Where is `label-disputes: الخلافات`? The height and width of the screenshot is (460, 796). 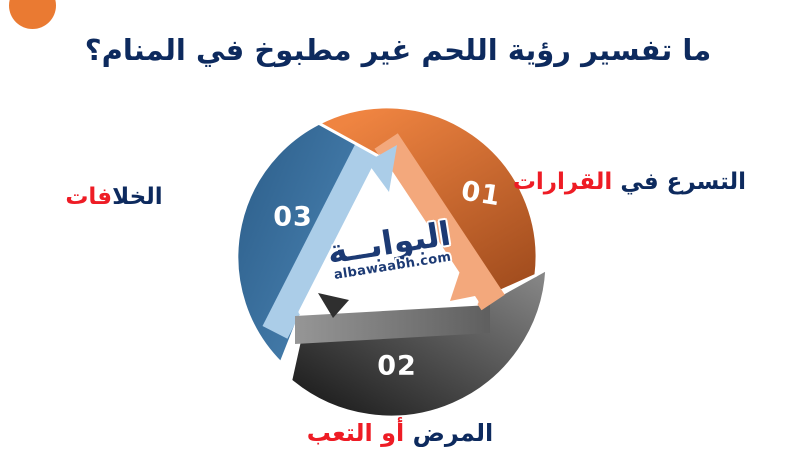
label-disputes: الخلافات is located at coordinates (114, 197).